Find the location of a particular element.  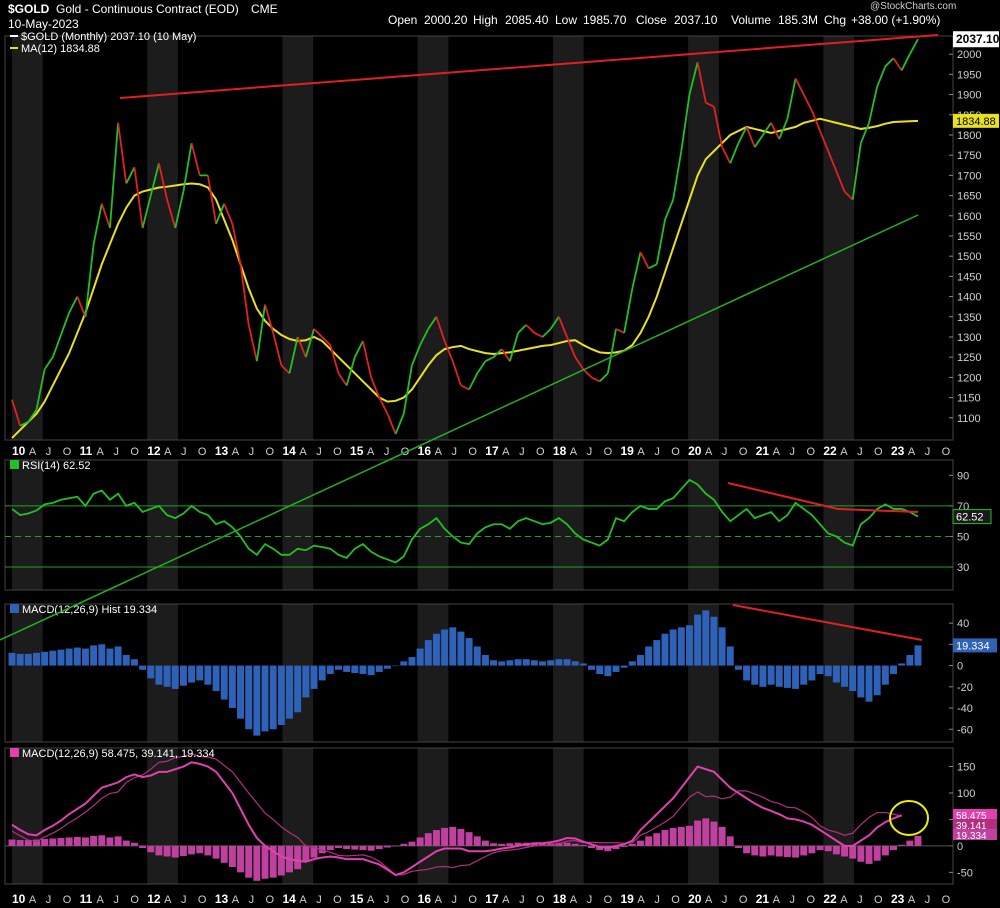

y-tick-label: 1450 is located at coordinates (969, 277).